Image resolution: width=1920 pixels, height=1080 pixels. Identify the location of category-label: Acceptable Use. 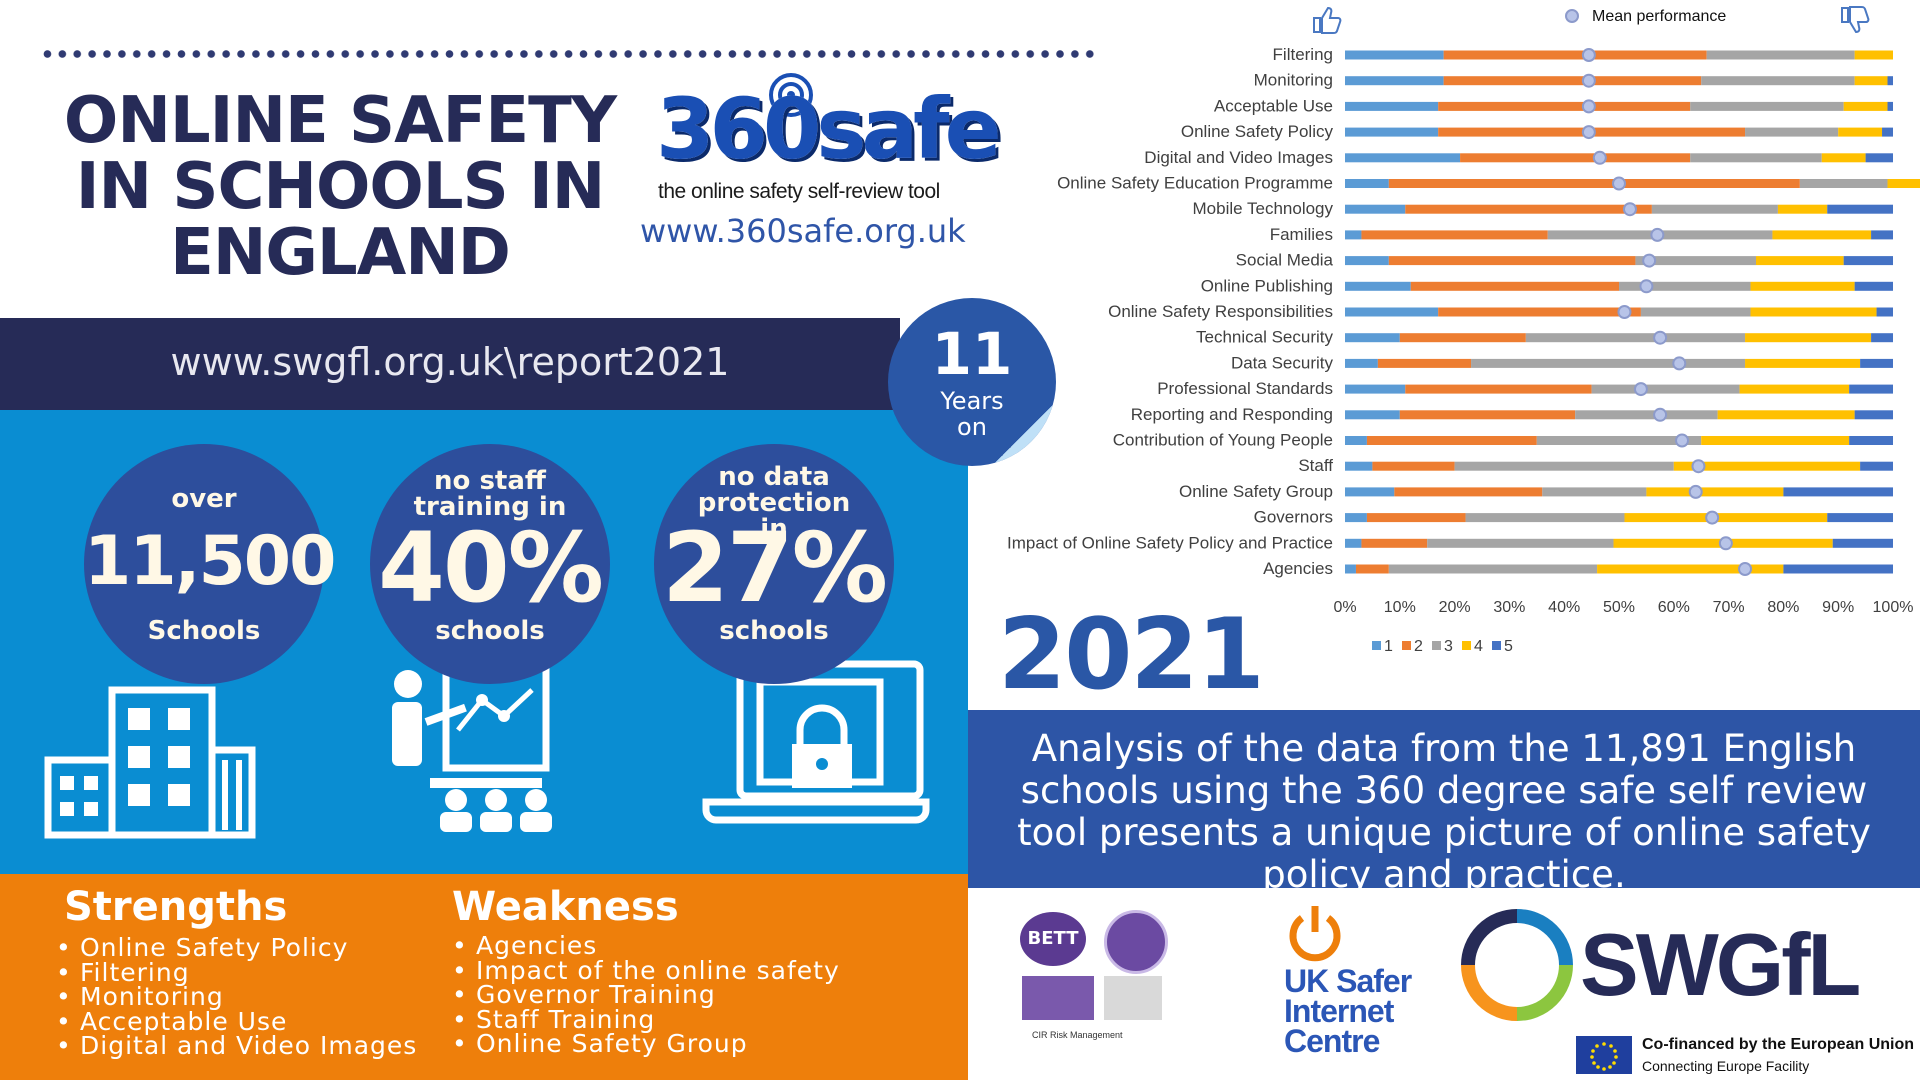
(1273, 105).